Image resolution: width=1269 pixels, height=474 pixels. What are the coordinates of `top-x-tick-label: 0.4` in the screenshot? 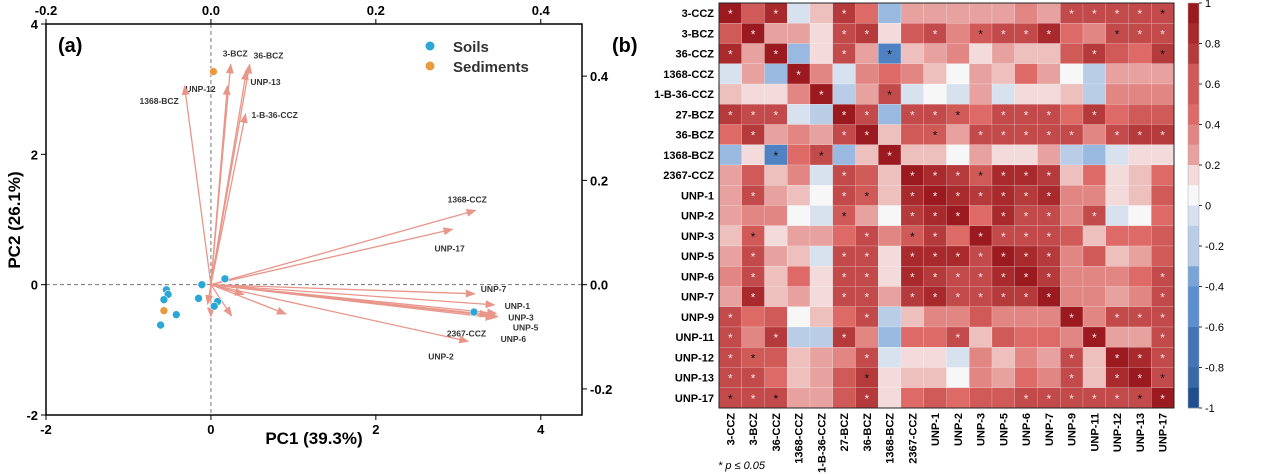 It's located at (541, 10).